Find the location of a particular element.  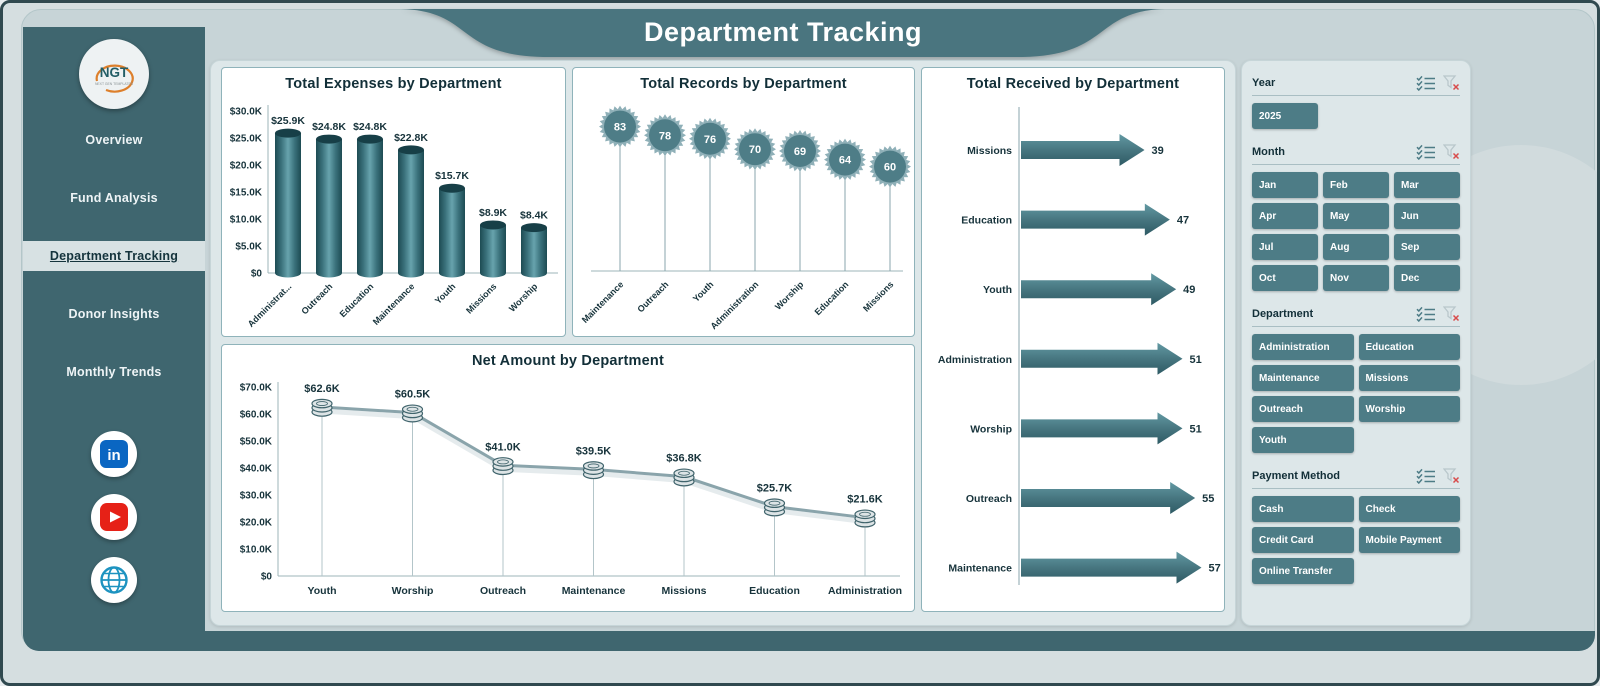

svg-text: $10.0K is located at coordinates (246, 220).